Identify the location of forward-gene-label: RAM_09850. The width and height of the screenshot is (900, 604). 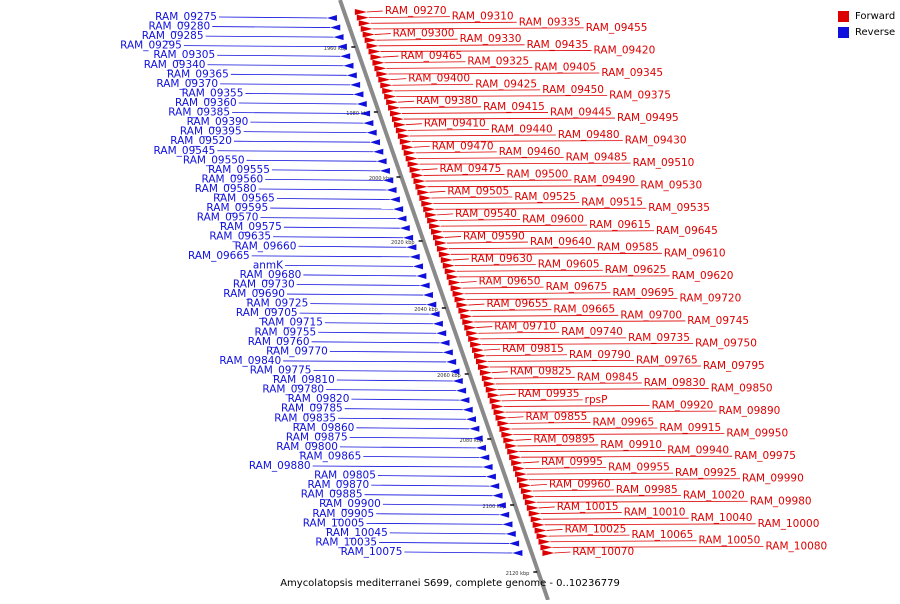
(742, 389).